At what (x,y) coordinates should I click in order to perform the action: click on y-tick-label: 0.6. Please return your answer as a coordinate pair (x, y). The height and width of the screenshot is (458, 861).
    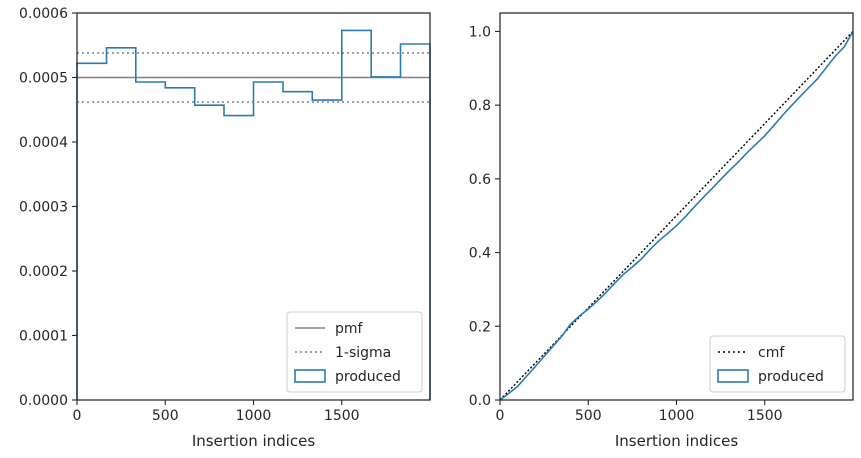
    Looking at the image, I should click on (480, 180).